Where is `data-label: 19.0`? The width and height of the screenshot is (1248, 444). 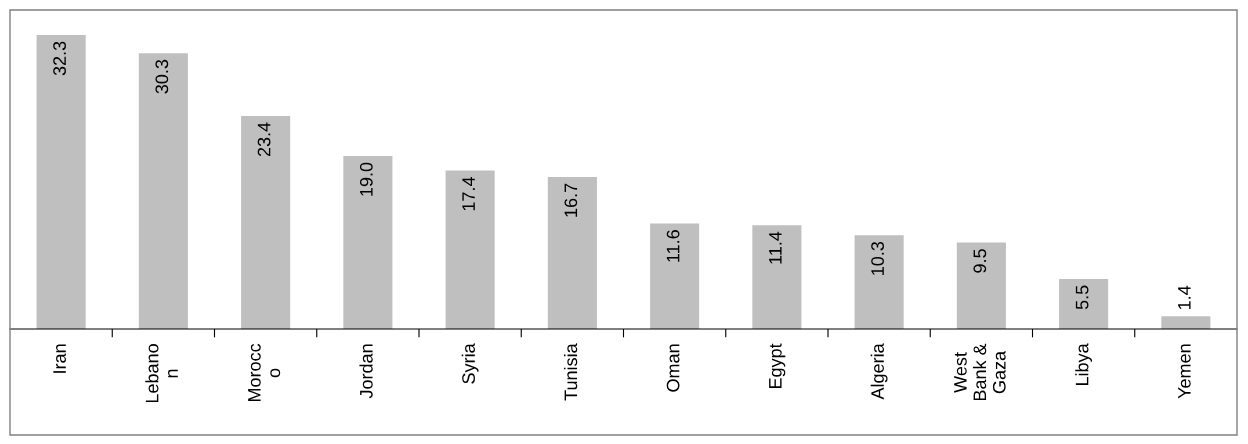 data-label: 19.0 is located at coordinates (366, 179).